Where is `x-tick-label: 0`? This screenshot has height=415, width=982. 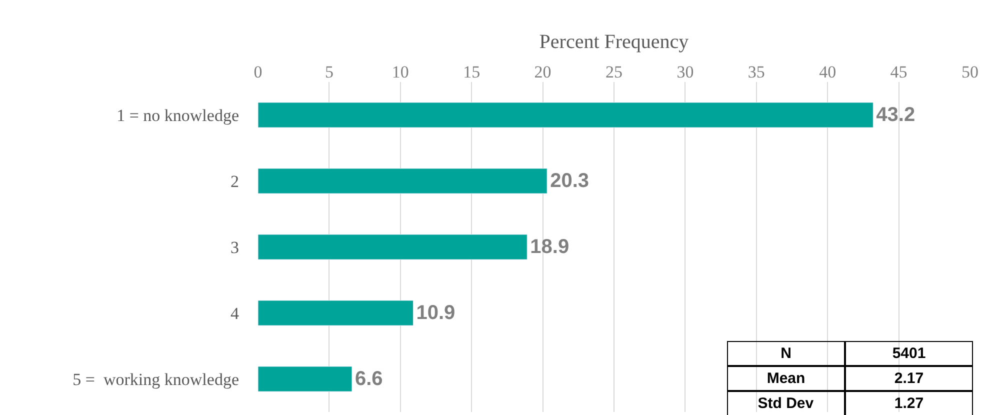
x-tick-label: 0 is located at coordinates (258, 72).